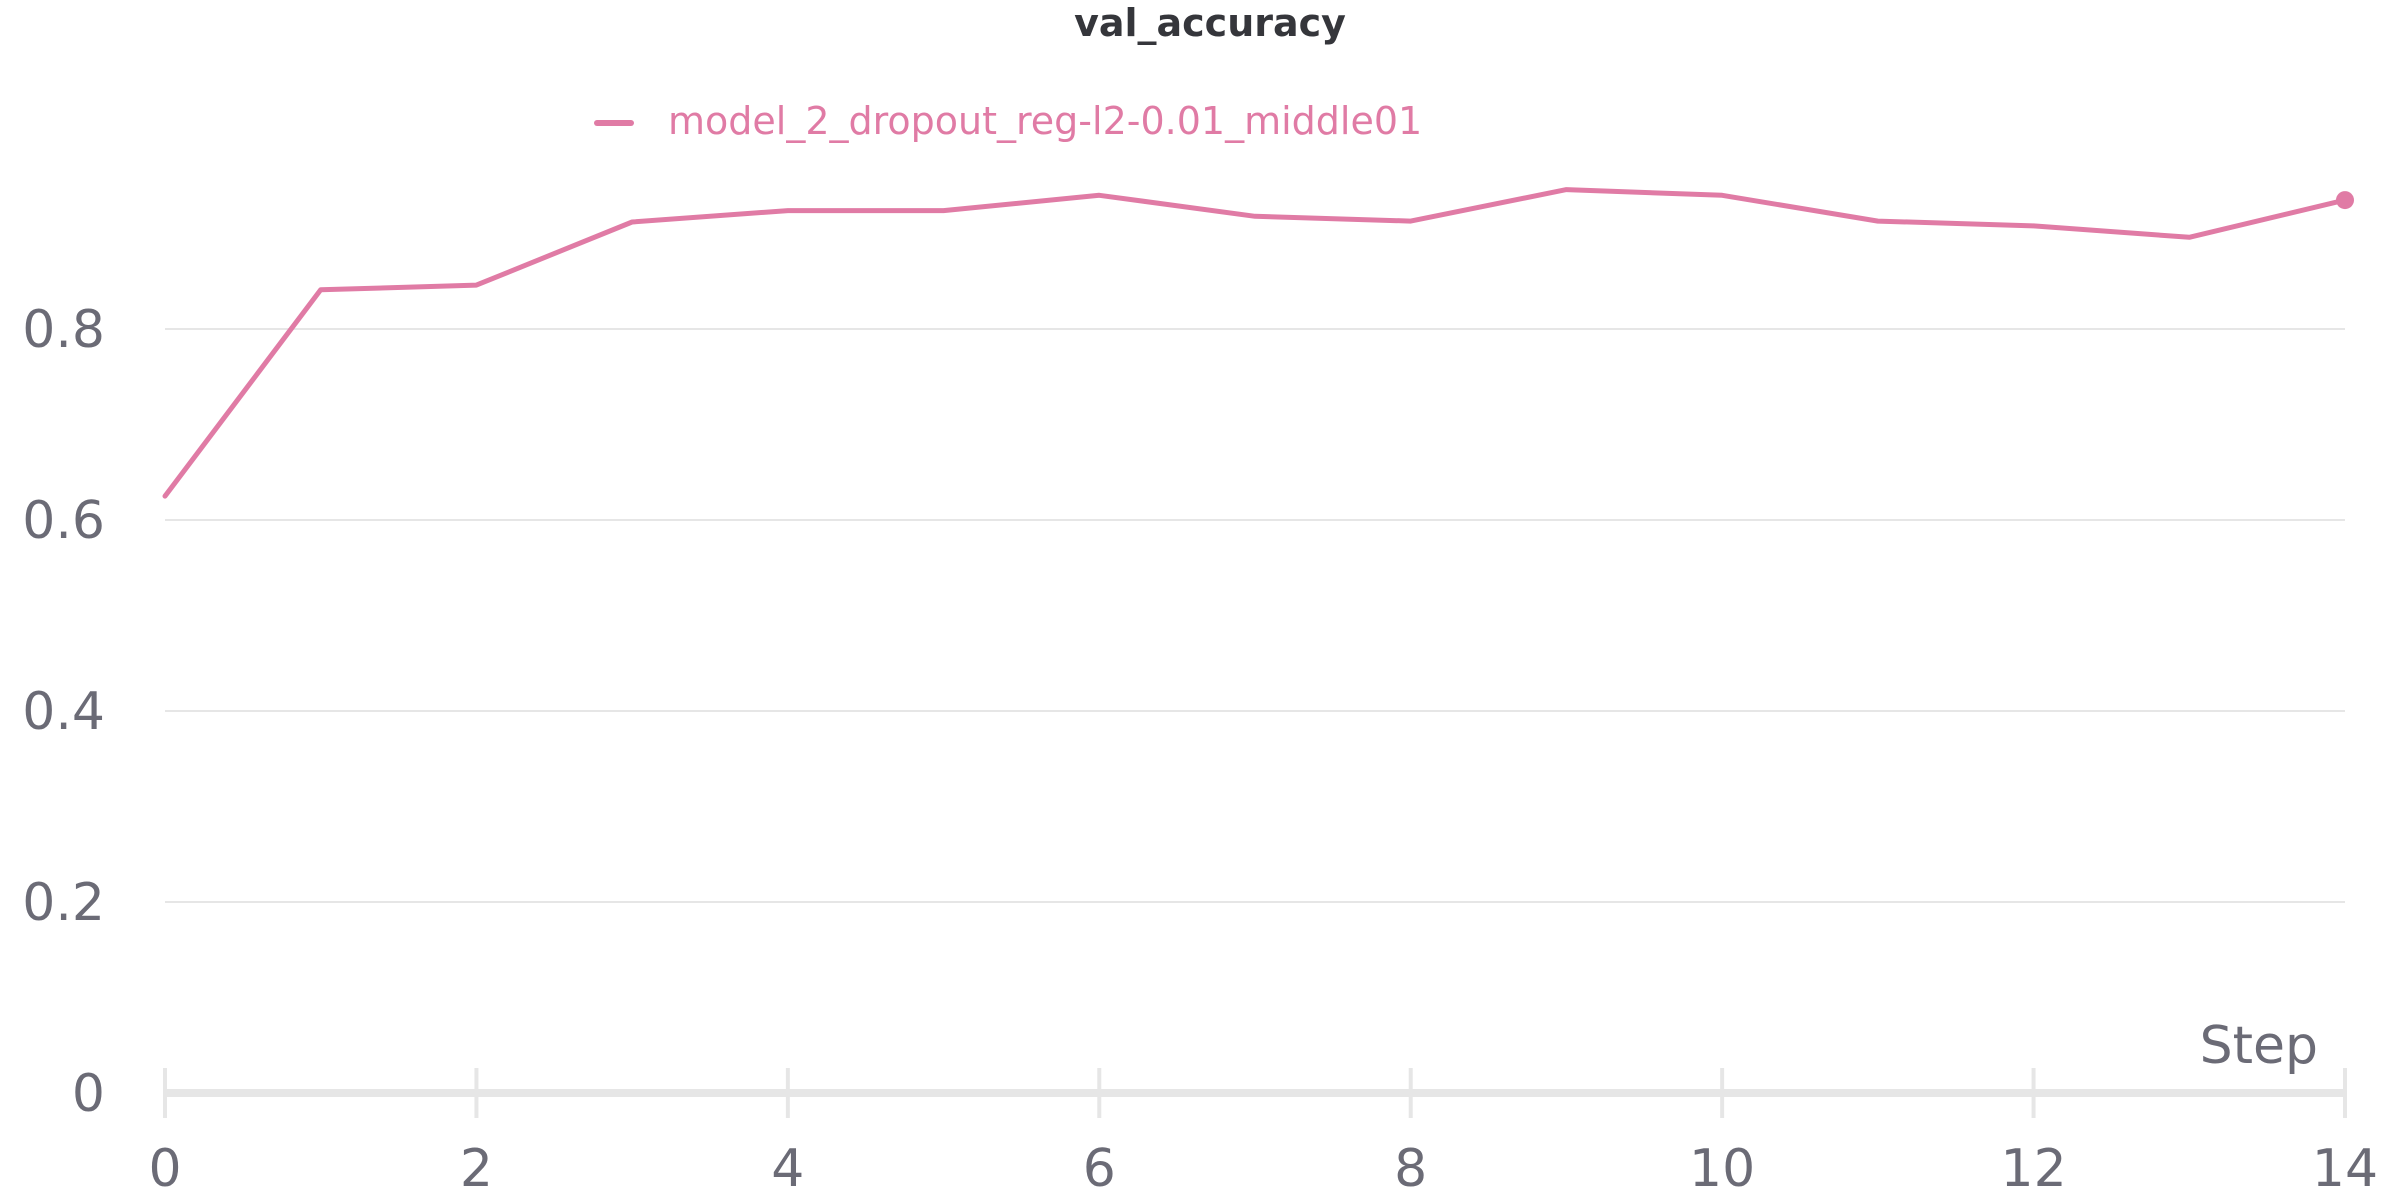 The width and height of the screenshot is (2400, 1200). What do you see at coordinates (1099, 1169) in the screenshot?
I see `x-tick-label: 6` at bounding box center [1099, 1169].